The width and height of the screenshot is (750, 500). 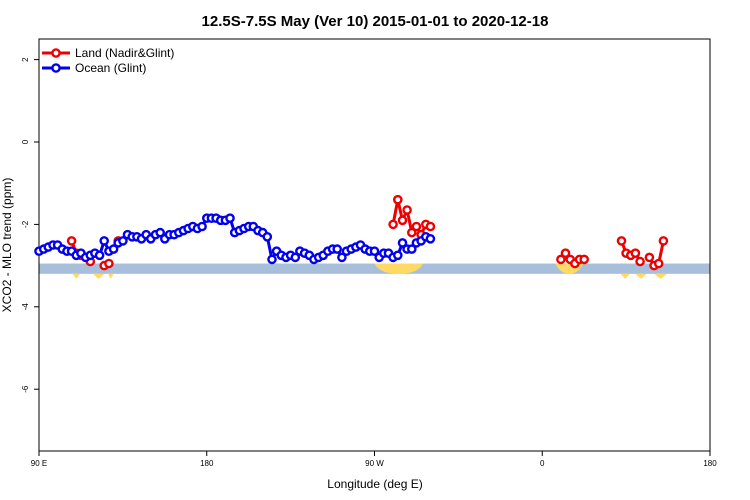 I want to click on y-tick-label: -2, so click(x=25, y=224).